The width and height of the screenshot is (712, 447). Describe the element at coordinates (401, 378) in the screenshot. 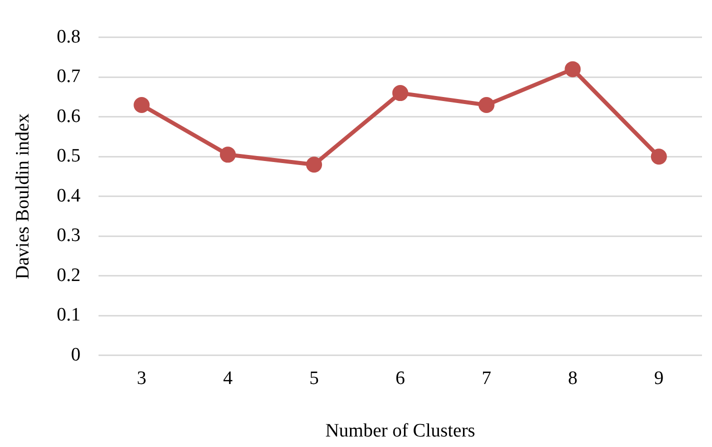

I see `x-tick-label: 6` at that location.